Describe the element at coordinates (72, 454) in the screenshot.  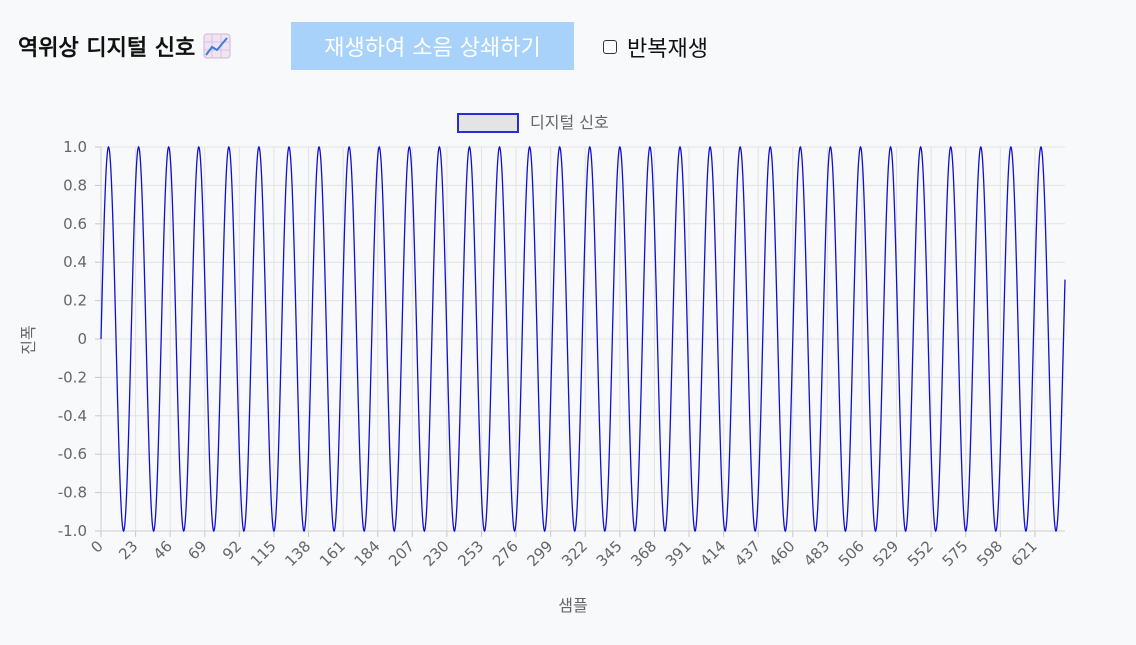
I see `y-tick-label: -0.6` at that location.